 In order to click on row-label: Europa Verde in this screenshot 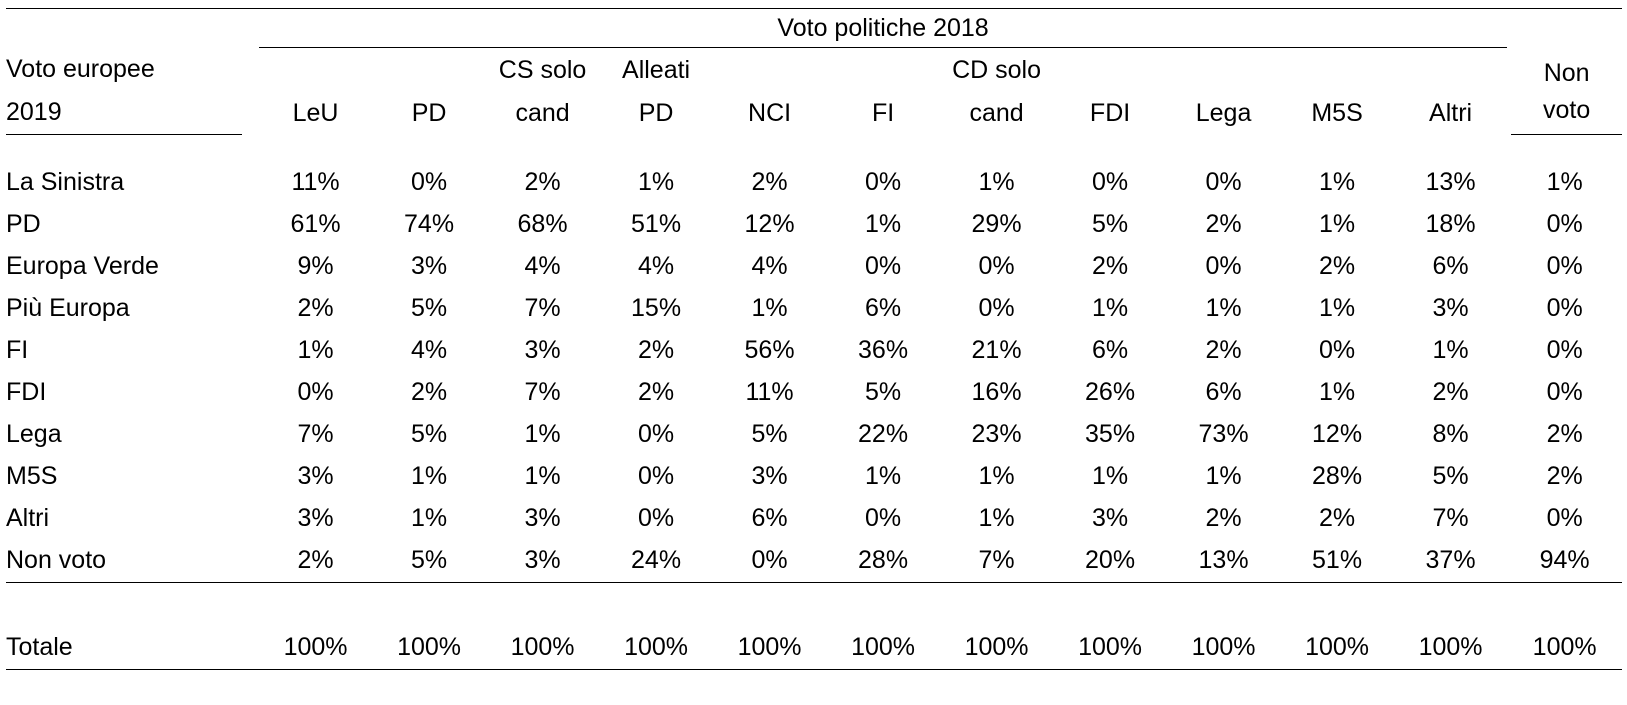, I will do `click(82, 266)`.